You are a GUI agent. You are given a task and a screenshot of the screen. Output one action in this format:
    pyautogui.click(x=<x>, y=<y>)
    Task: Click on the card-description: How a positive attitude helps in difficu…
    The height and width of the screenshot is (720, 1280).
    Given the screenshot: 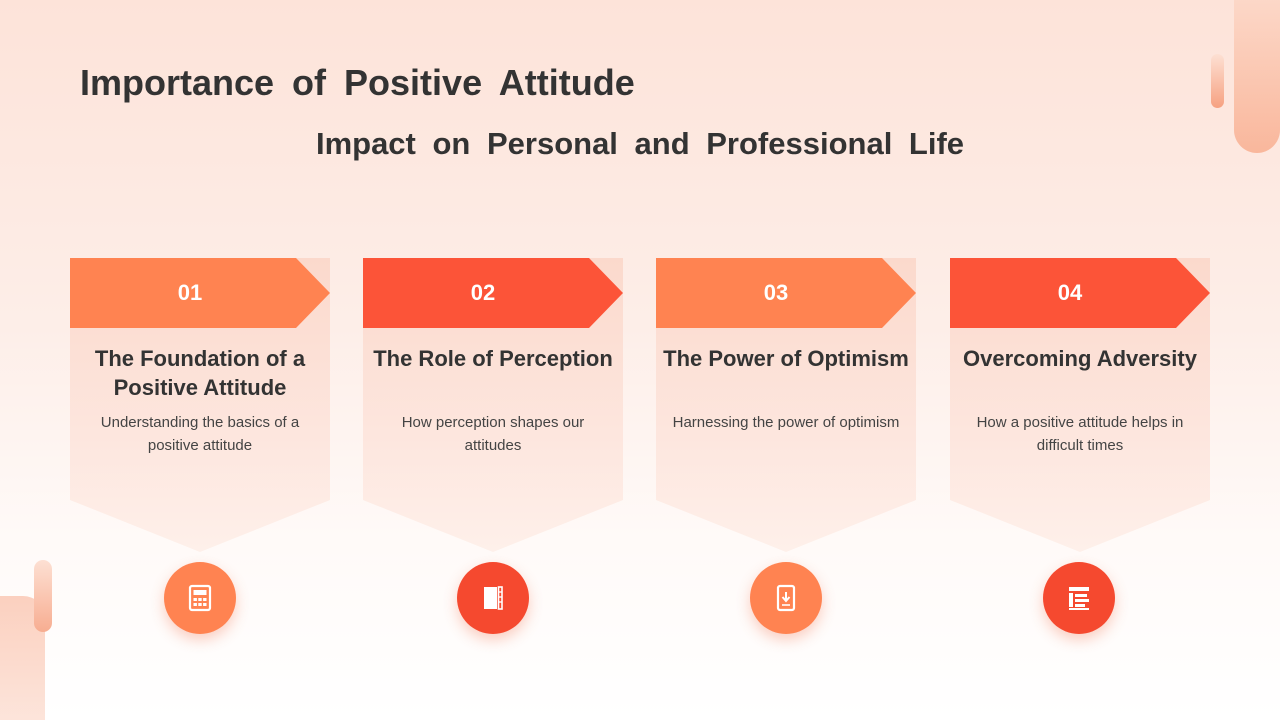 What is the action you would take?
    pyautogui.click(x=1080, y=434)
    